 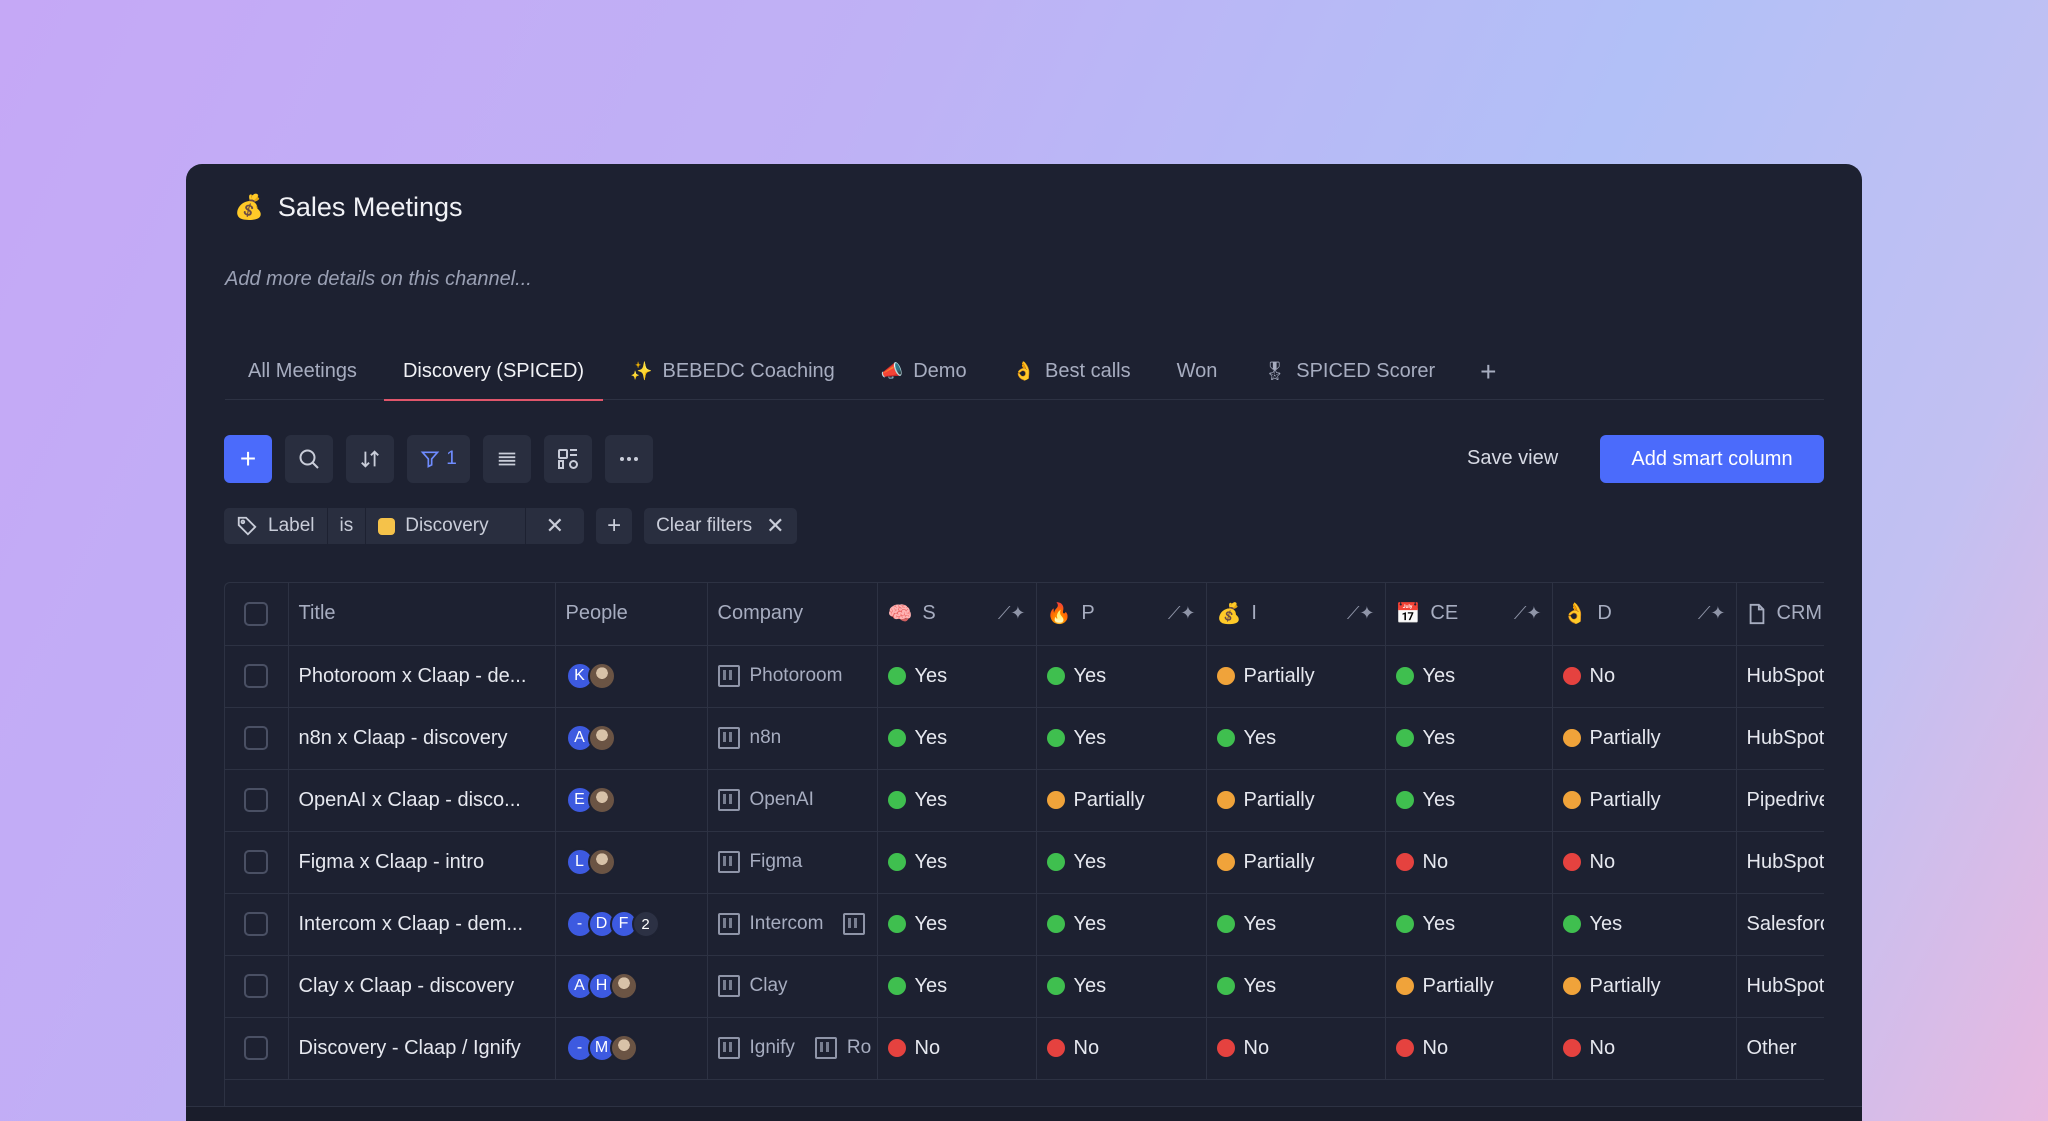 What do you see at coordinates (792, 738) in the screenshot?
I see `cell-company: n8n` at bounding box center [792, 738].